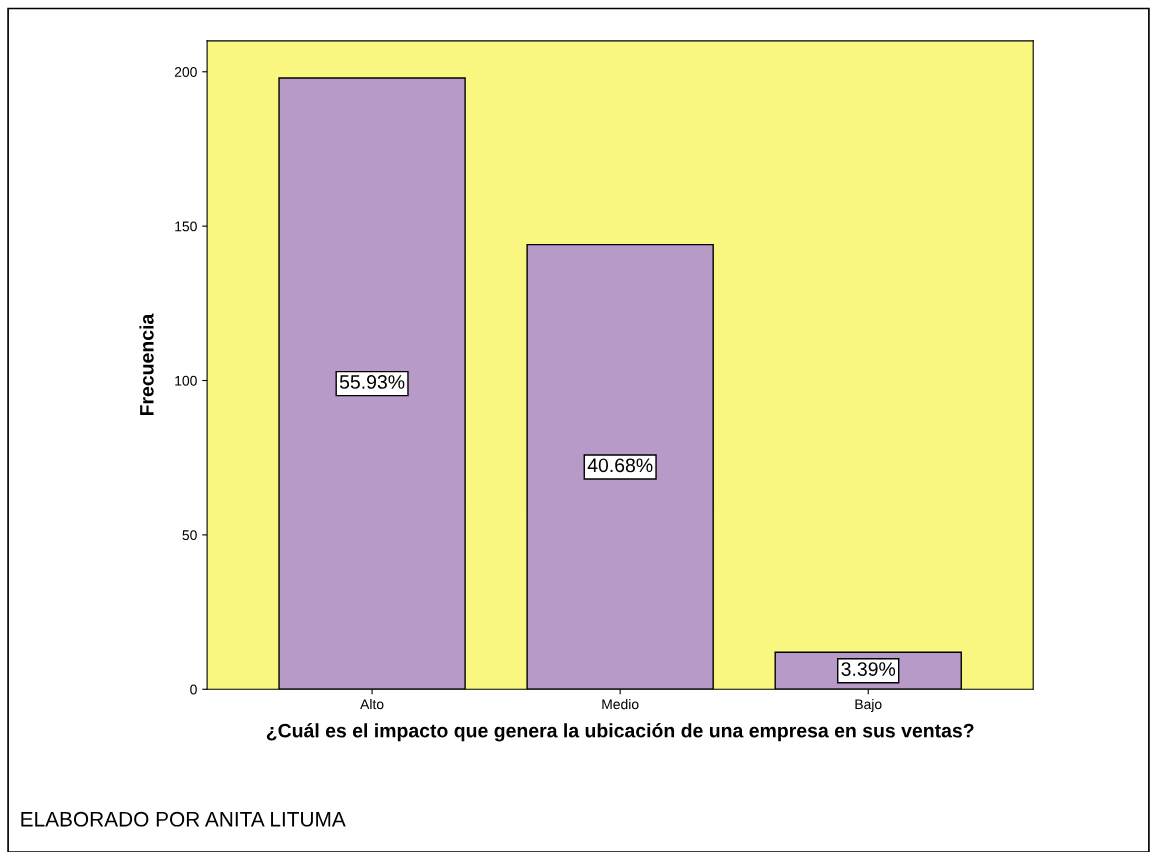 Image resolution: width=1157 pixels, height=852 pixels. What do you see at coordinates (193, 689) in the screenshot?
I see `y-tick-label: 0` at bounding box center [193, 689].